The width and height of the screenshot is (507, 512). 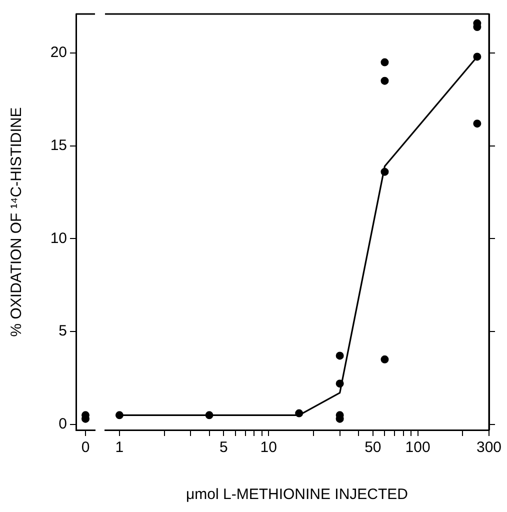 I want to click on y-axis-title: % OXIDATION OF ¹⁴C-HISTIDINE, so click(x=17, y=222).